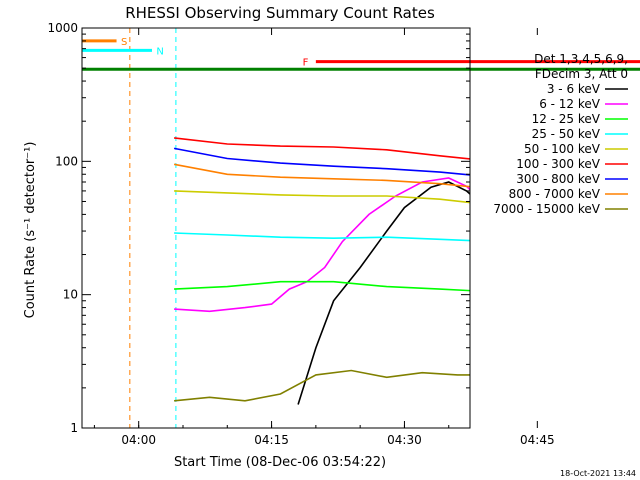  I want to click on y-axis-label: Count Rate (s⁻¹ detector⁻¹), so click(30, 230).